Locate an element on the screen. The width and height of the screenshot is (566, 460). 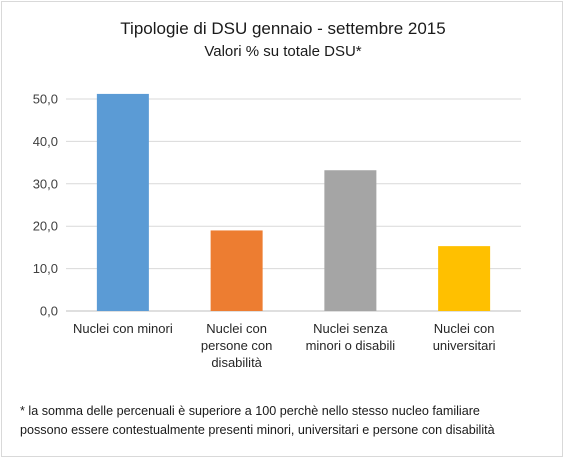
y-tick-label: 20,0 is located at coordinates (45, 226).